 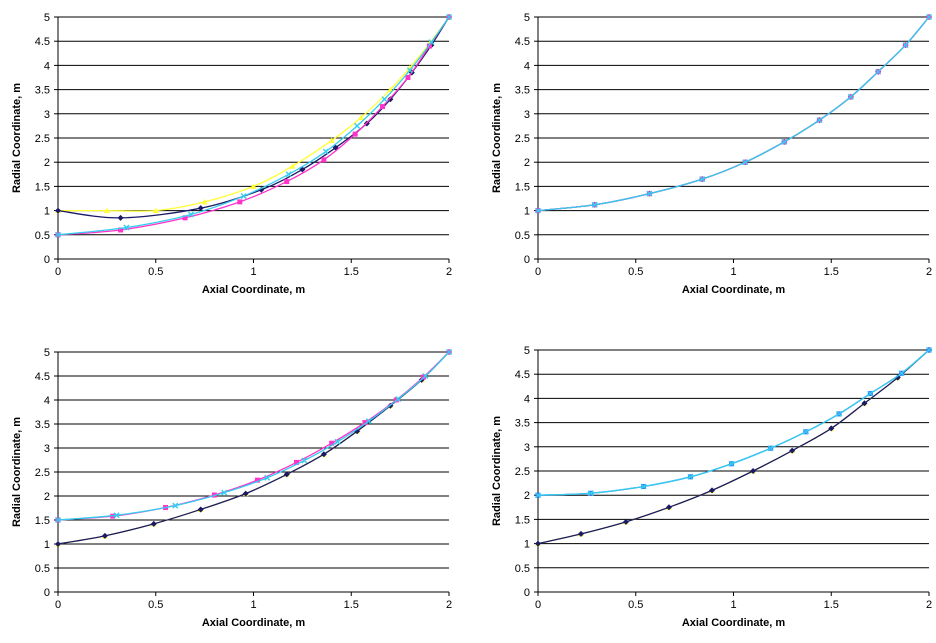 I want to click on x-axis-title: Axial Coordinate, m, so click(x=734, y=623).